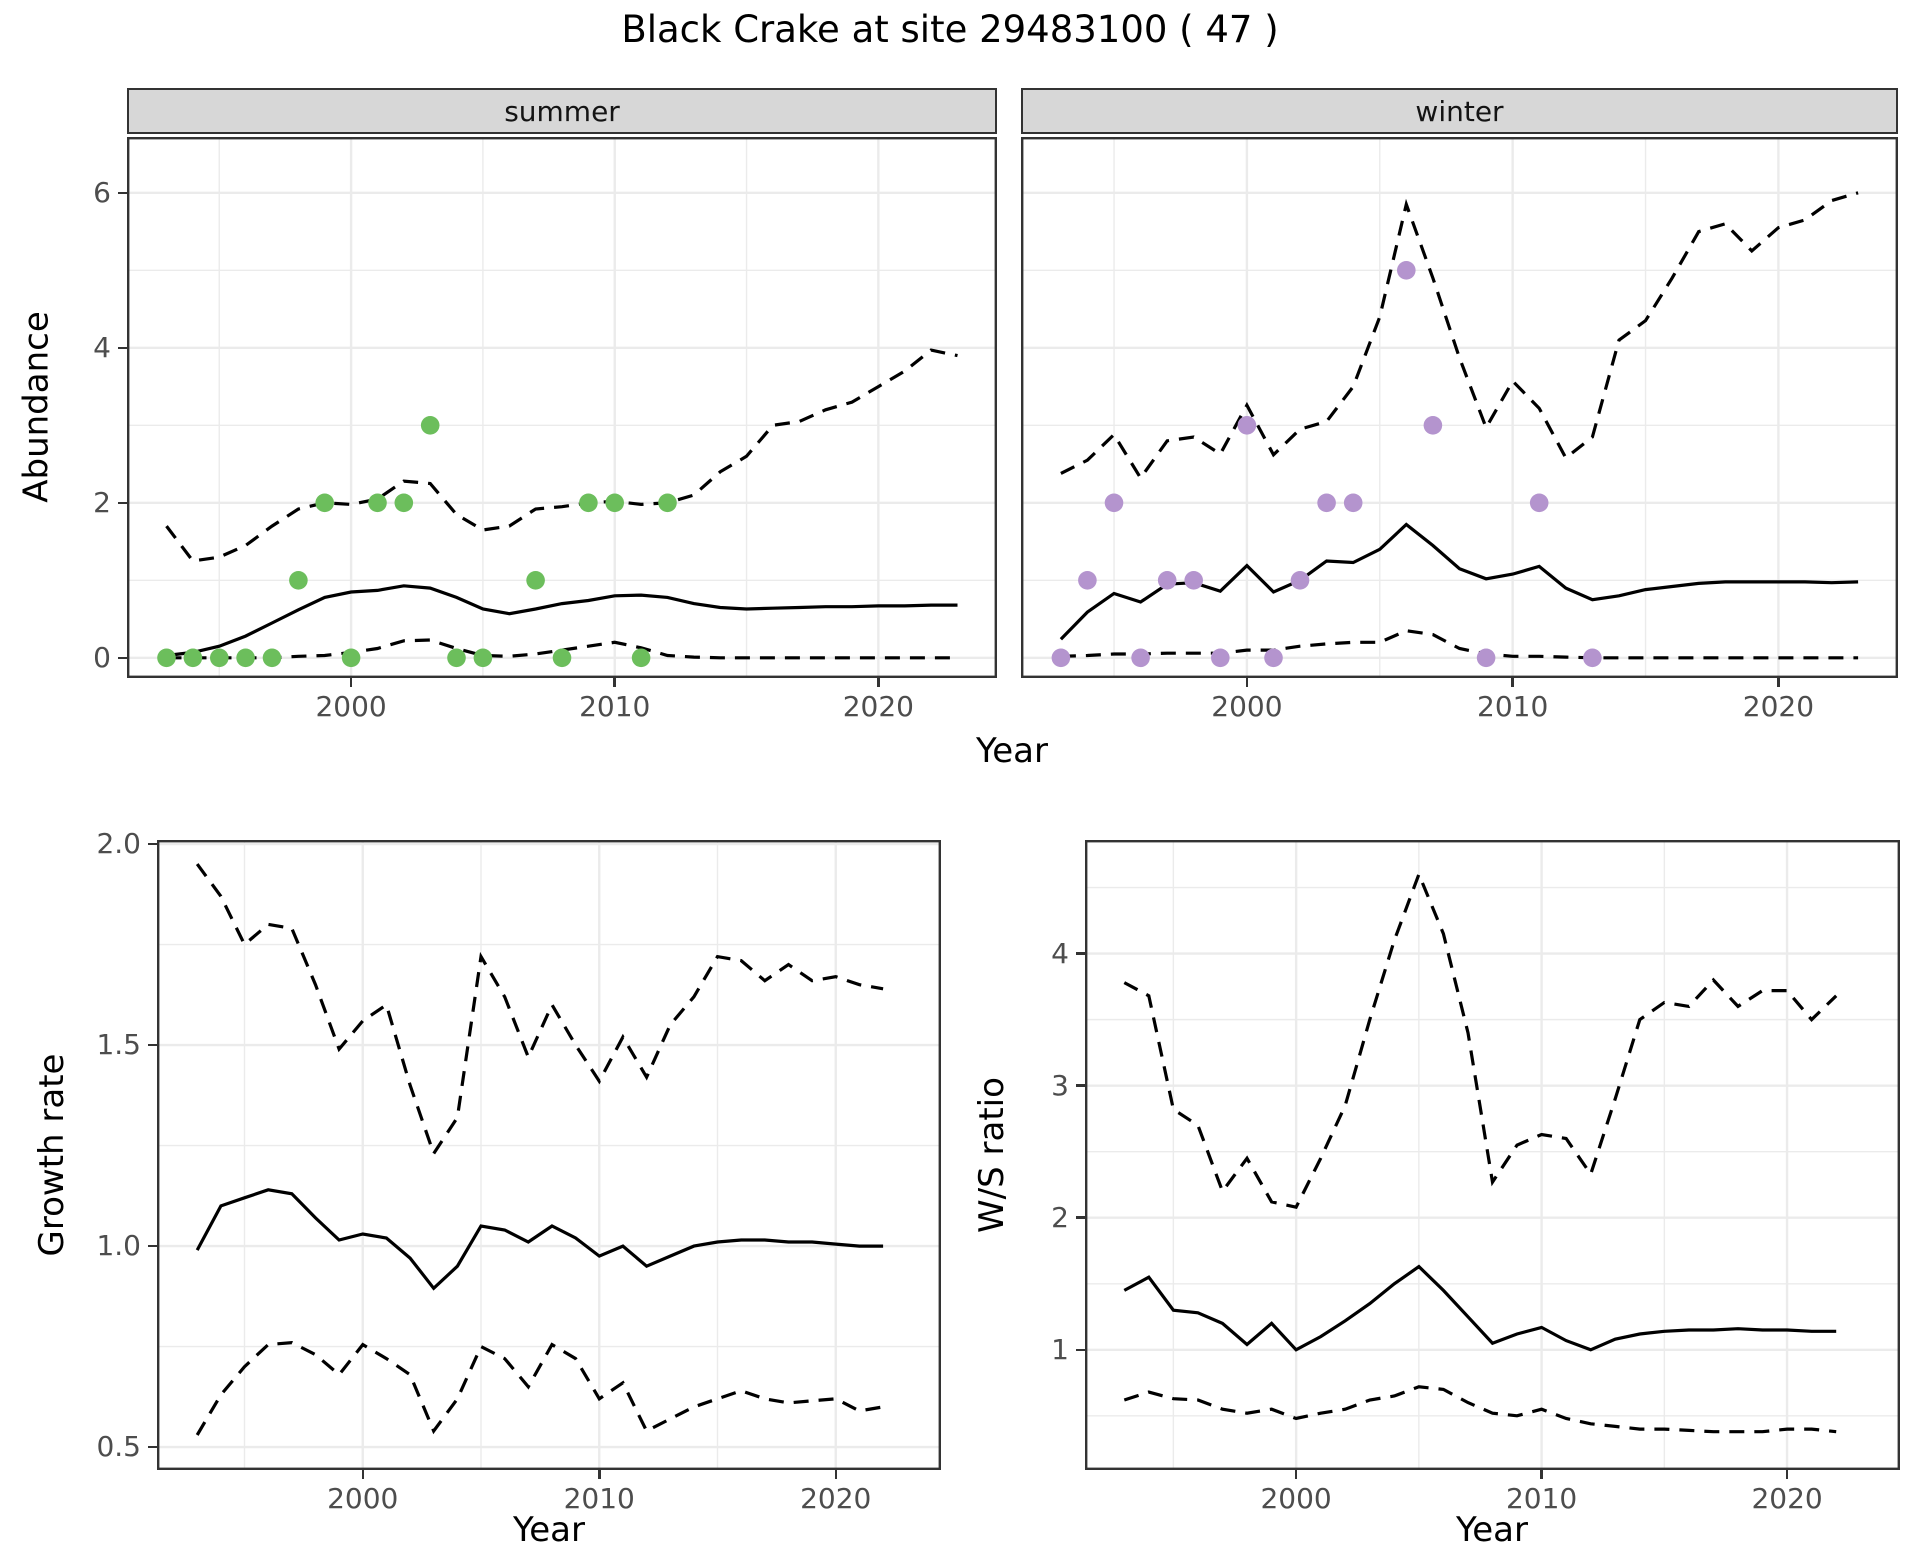  I want to click on y-tick-label: 3, so click(1060, 1085).